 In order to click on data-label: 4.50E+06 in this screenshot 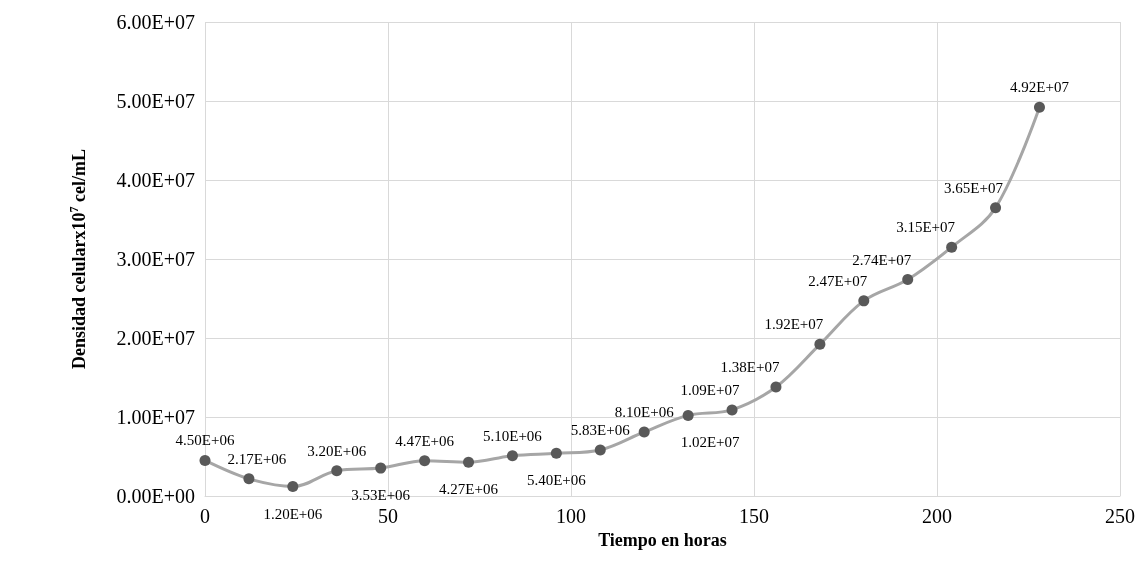, I will do `click(205, 440)`.